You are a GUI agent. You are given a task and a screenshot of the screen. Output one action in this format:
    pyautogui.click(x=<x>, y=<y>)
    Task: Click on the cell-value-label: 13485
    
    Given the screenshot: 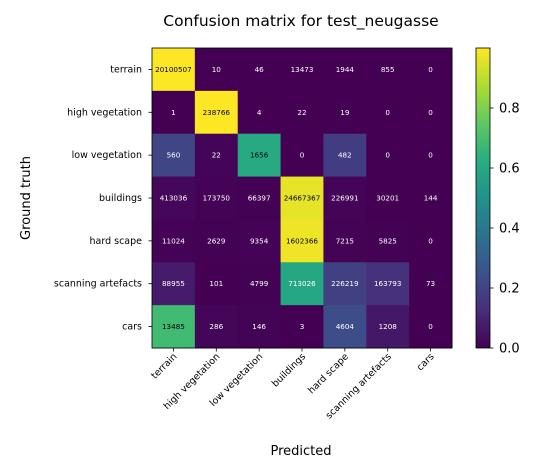 What is the action you would take?
    pyautogui.click(x=173, y=326)
    